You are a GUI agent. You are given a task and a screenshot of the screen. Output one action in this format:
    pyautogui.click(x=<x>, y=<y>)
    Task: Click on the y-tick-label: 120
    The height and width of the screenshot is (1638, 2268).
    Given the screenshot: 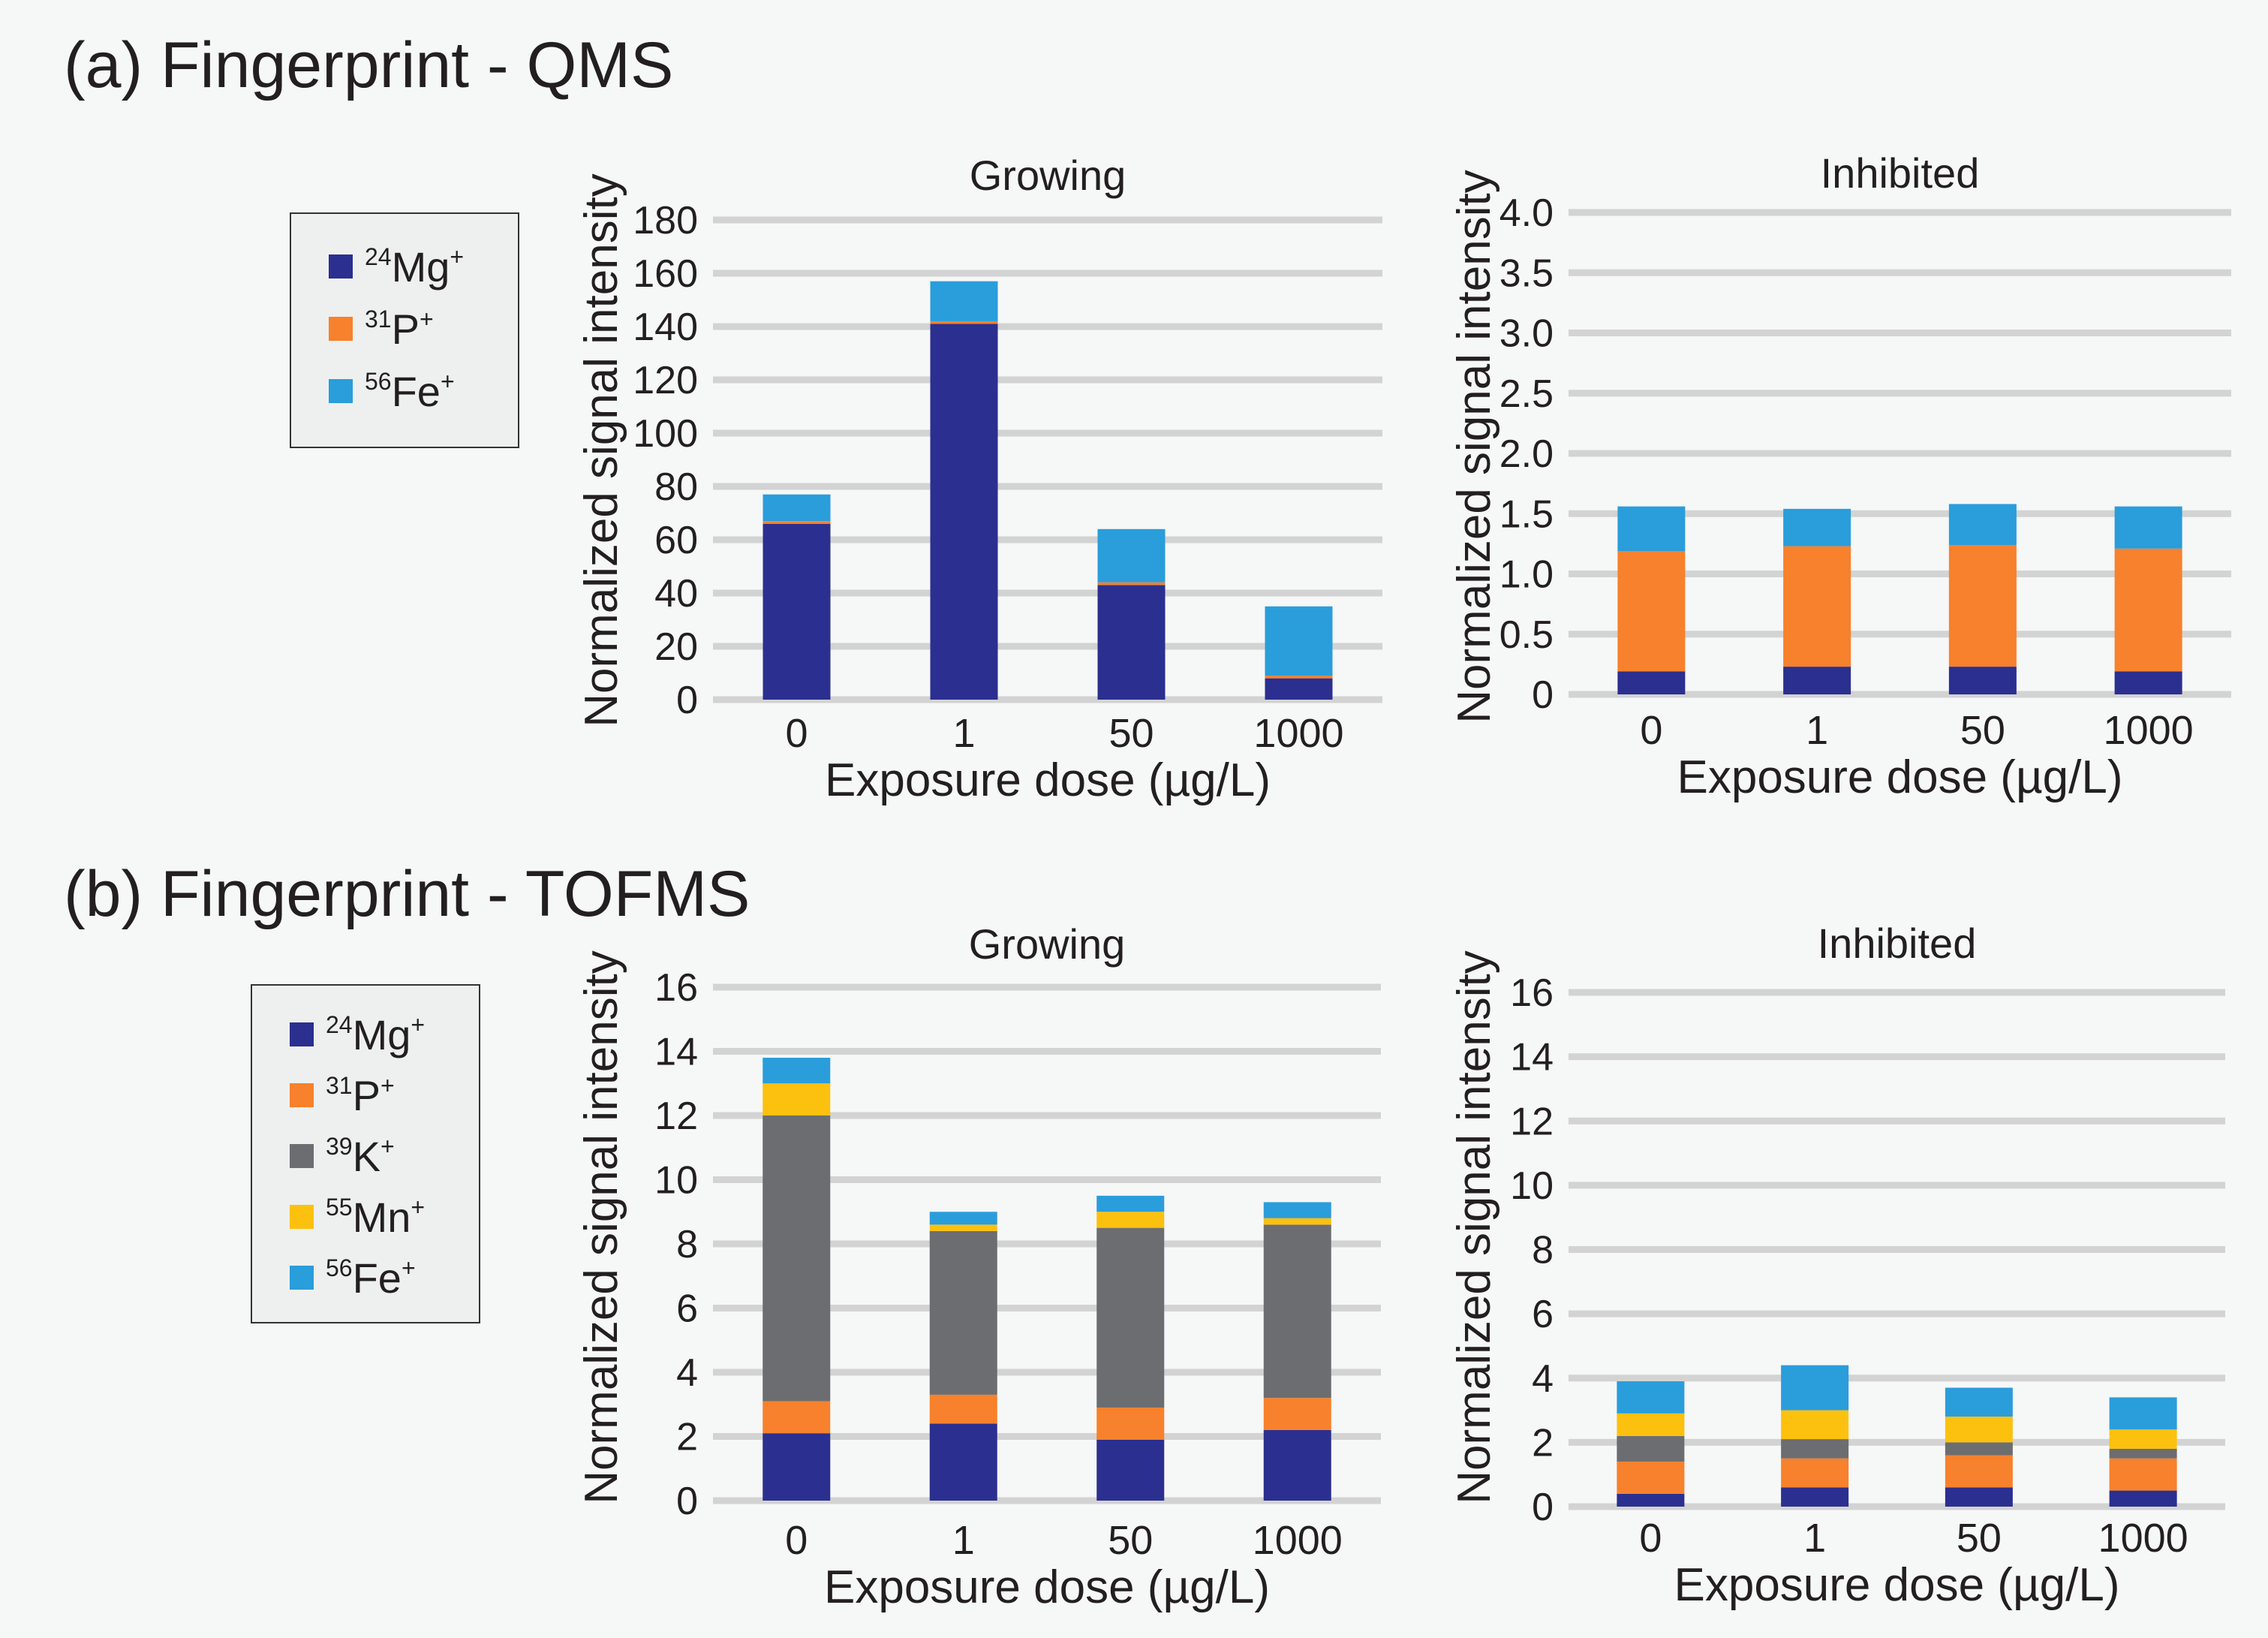 What is the action you would take?
    pyautogui.click(x=665, y=380)
    